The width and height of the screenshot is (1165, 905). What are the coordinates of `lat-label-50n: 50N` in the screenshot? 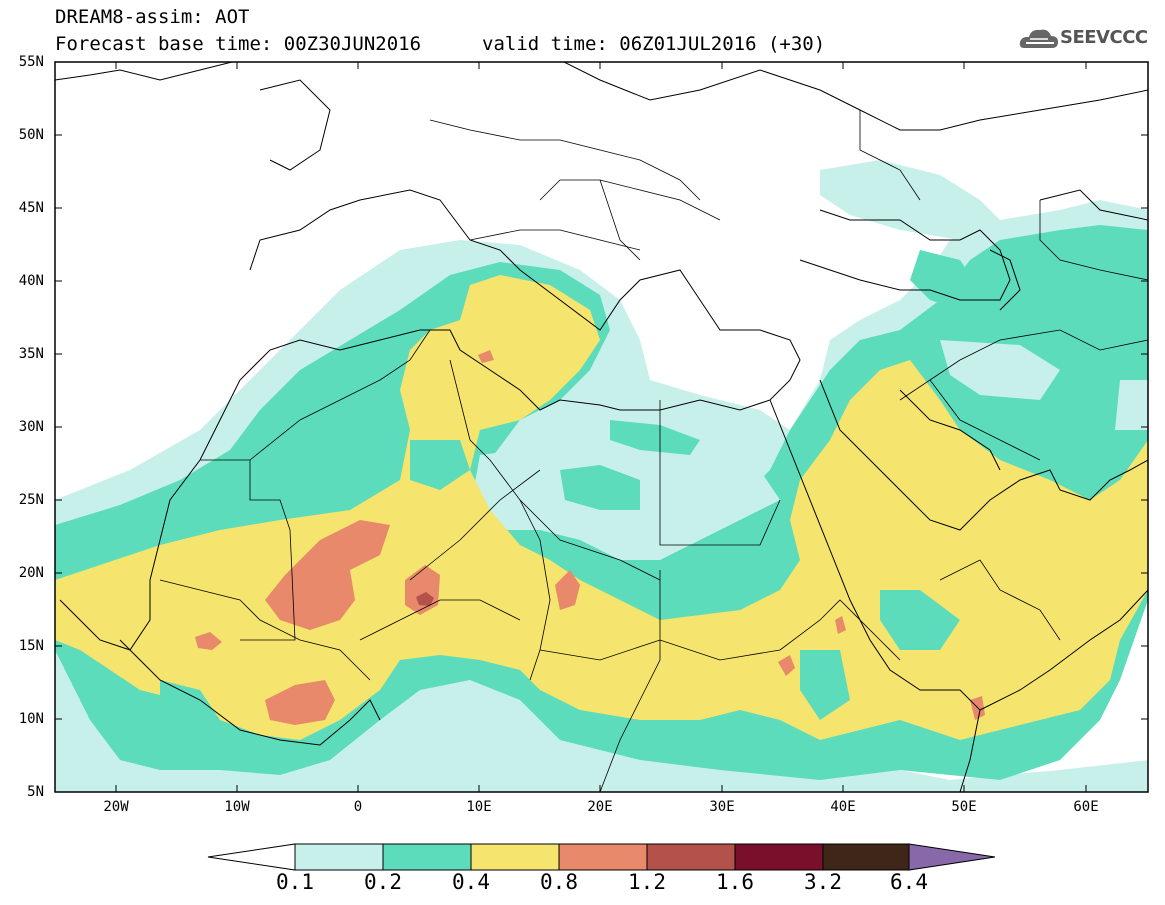 It's located at (31, 135).